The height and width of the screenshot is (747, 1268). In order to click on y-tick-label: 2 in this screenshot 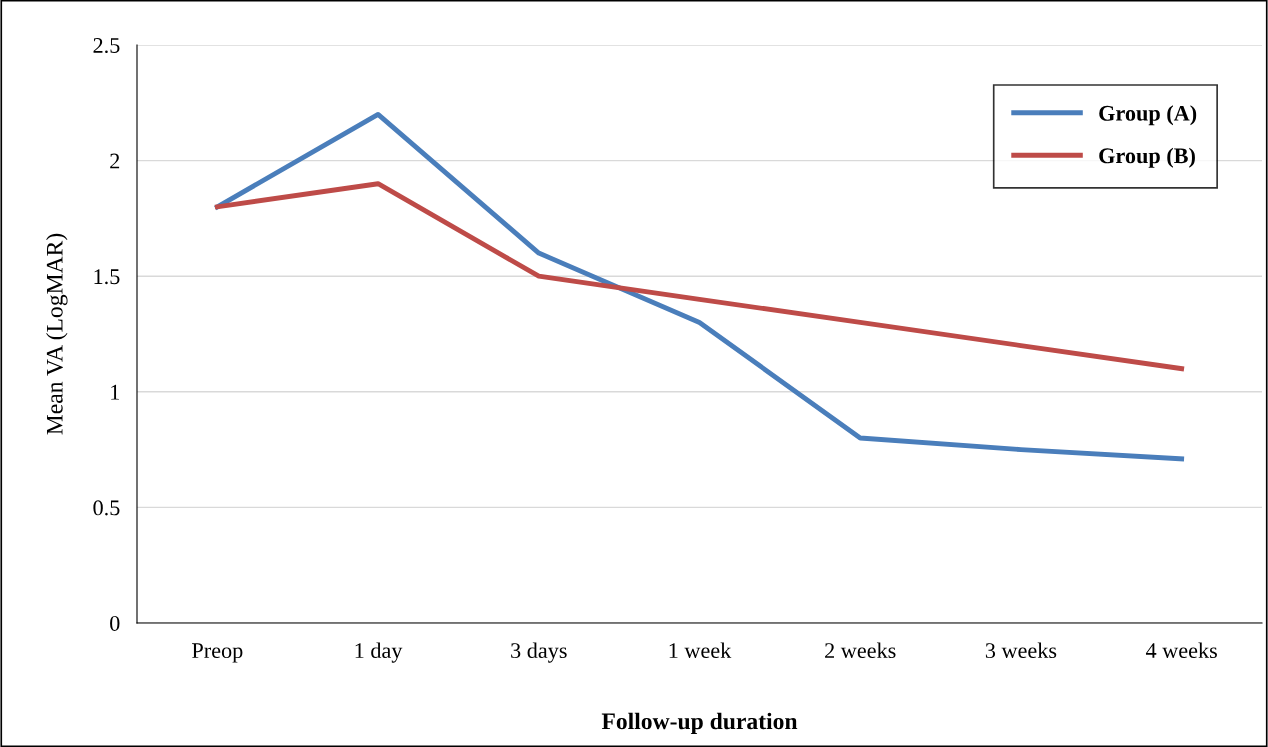, I will do `click(115, 161)`.